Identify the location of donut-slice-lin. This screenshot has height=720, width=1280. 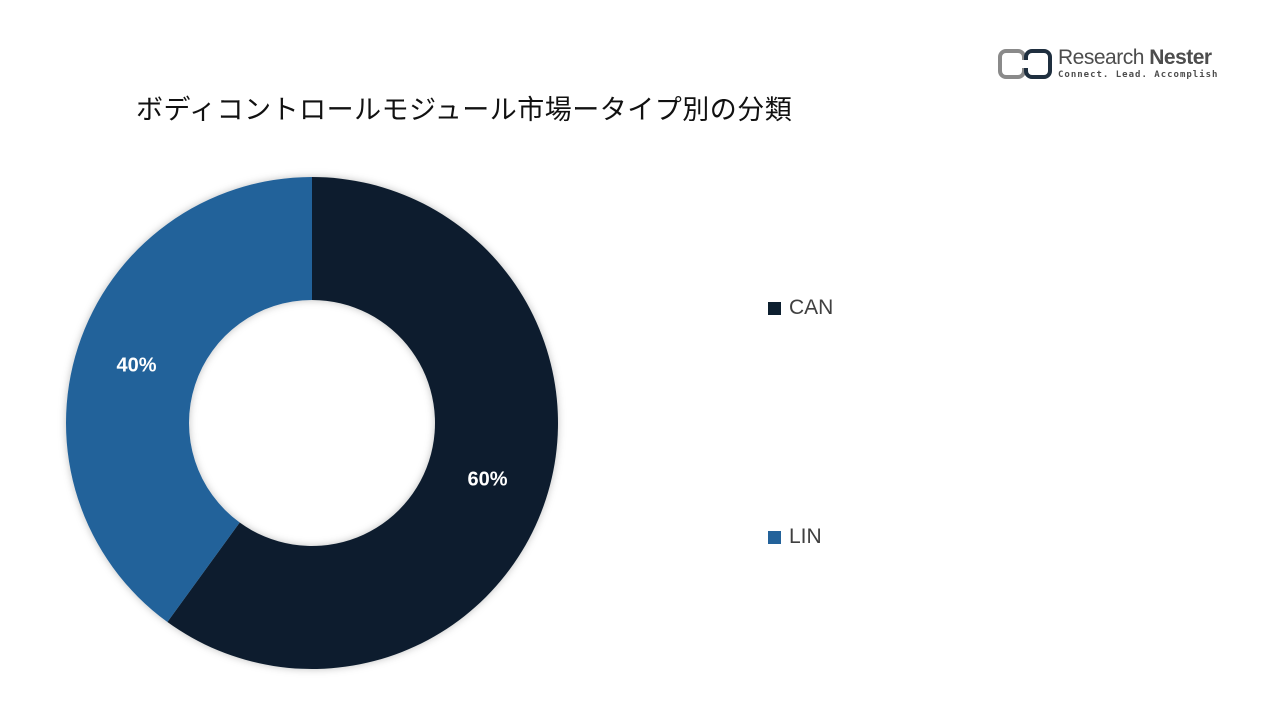
(189, 400).